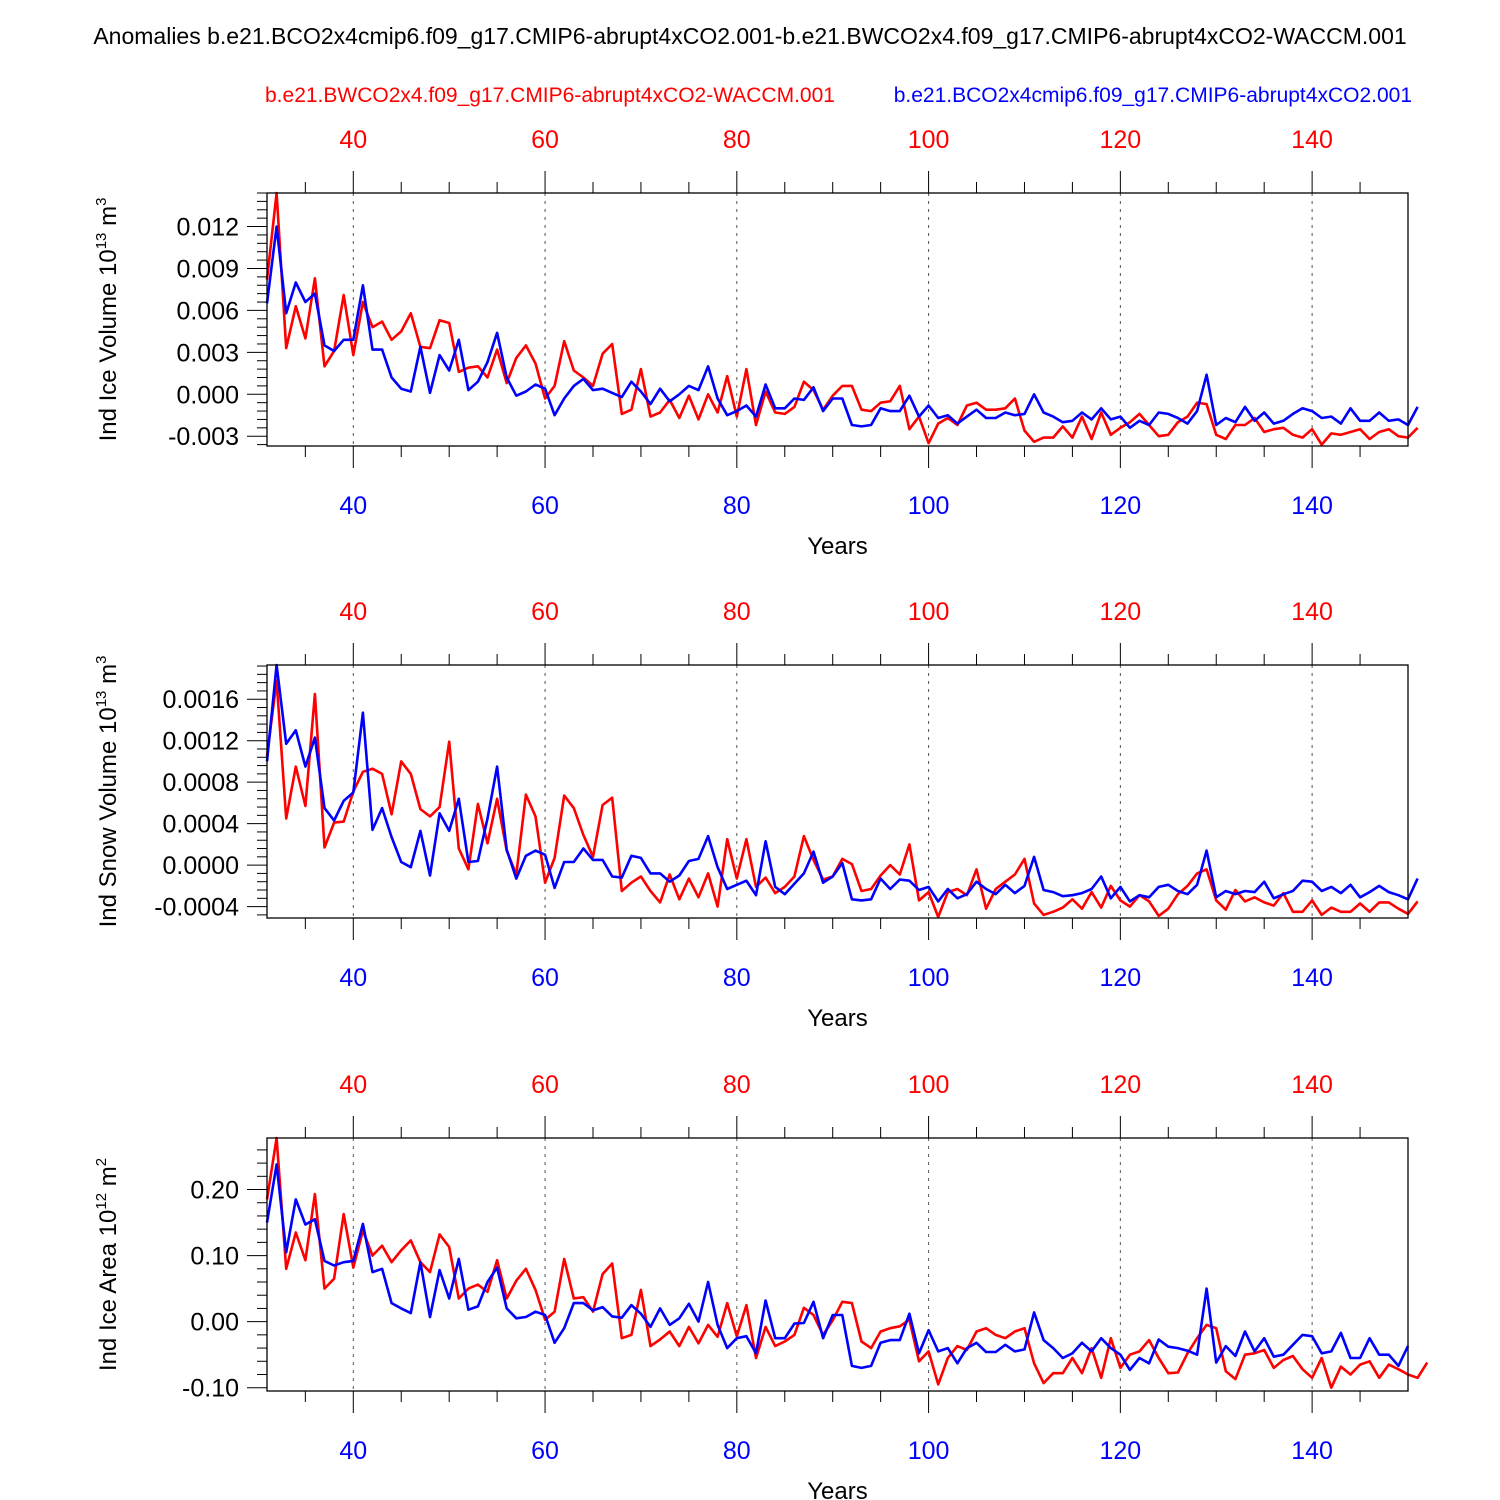 Image resolution: width=1500 pixels, height=1500 pixels. What do you see at coordinates (201, 742) in the screenshot?
I see `y-tick-label: 0.0012` at bounding box center [201, 742].